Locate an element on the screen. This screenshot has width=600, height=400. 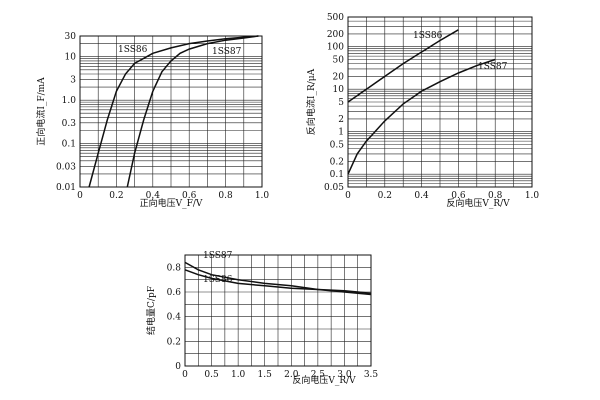
y-tick-label: 1 is located at coordinates (341, 133).